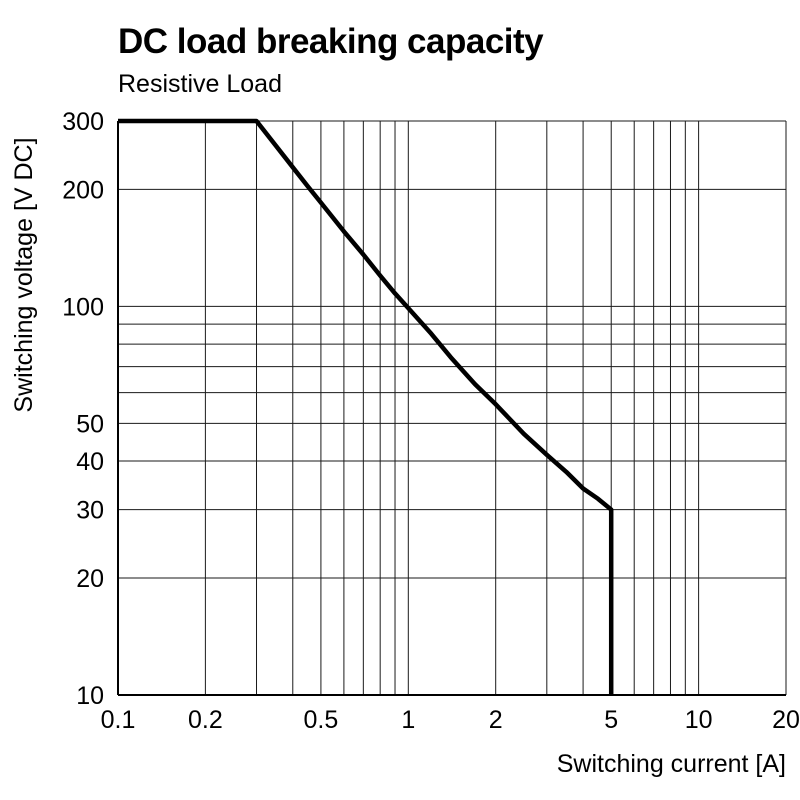 Image resolution: width=800 pixels, height=800 pixels. Describe the element at coordinates (200, 84) in the screenshot. I see `chart-subtitle: Resistive Load` at that location.